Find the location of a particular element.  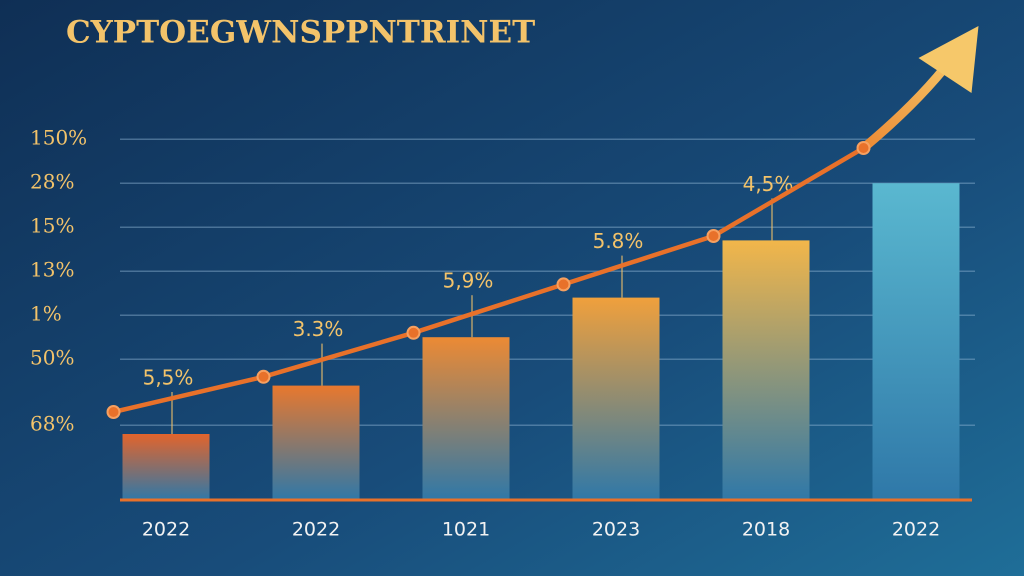

y-tick-label: 50% is located at coordinates (52, 358).